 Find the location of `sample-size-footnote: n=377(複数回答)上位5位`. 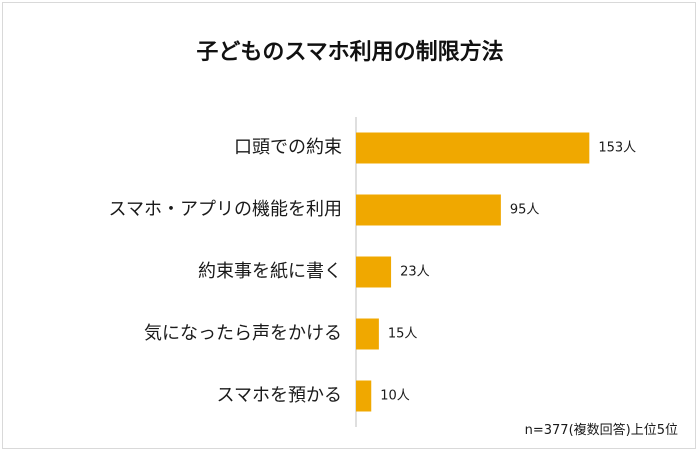

sample-size-footnote: n=377(複数回答)上位5位 is located at coordinates (601, 430).